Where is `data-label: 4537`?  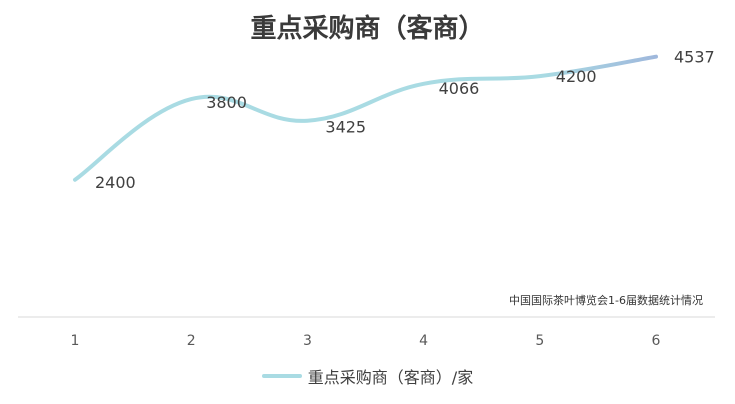
data-label: 4537 is located at coordinates (694, 57).